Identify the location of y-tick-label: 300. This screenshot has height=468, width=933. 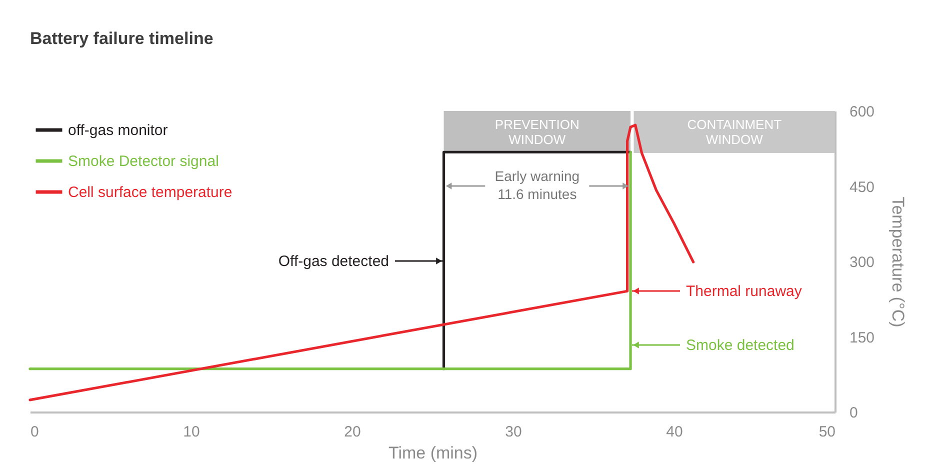
(862, 262).